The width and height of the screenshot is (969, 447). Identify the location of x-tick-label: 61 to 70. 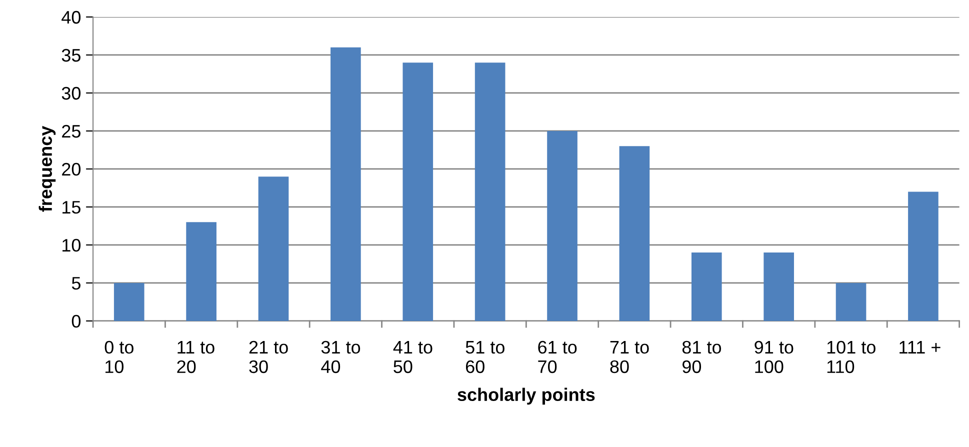
(557, 357).